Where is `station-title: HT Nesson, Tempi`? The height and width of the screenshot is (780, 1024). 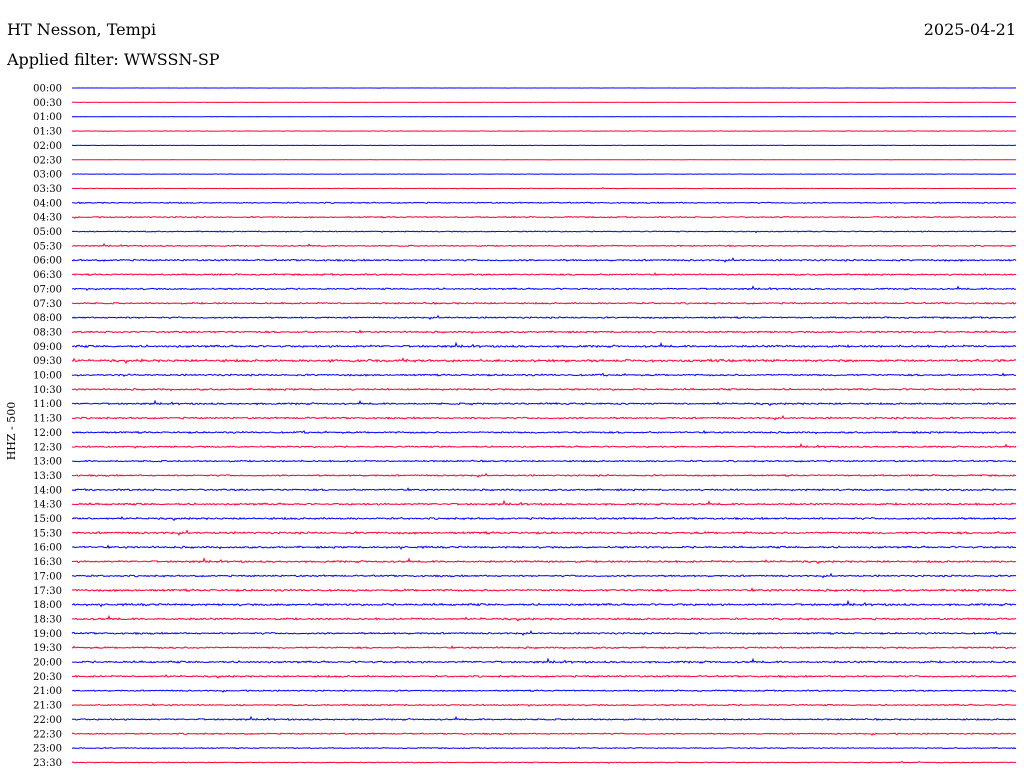 station-title: HT Nesson, Tempi is located at coordinates (82, 29).